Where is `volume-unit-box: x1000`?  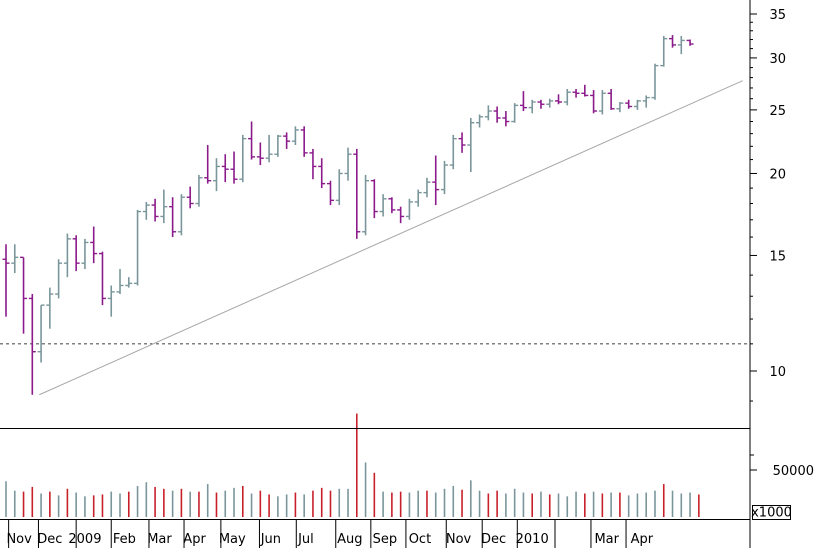 volume-unit-box: x1000 is located at coordinates (771, 513).